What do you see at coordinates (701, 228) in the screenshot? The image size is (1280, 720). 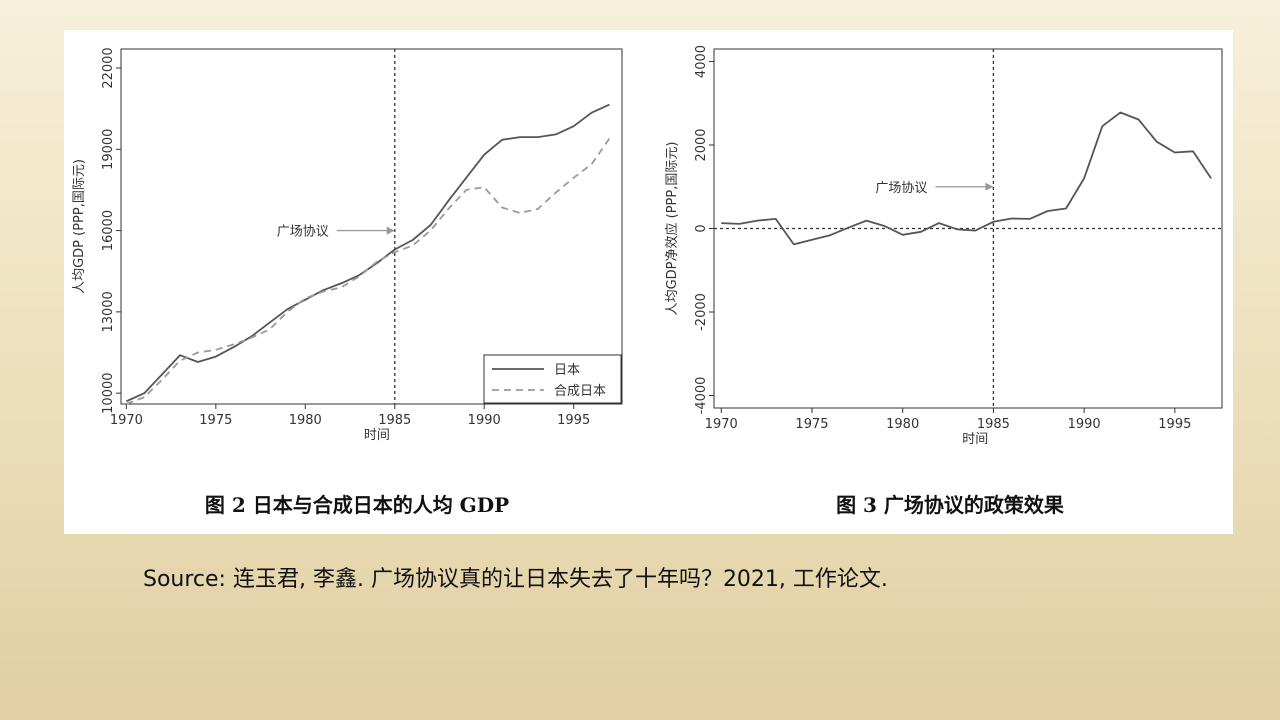 I see `y-tick-label: 0` at bounding box center [701, 228].